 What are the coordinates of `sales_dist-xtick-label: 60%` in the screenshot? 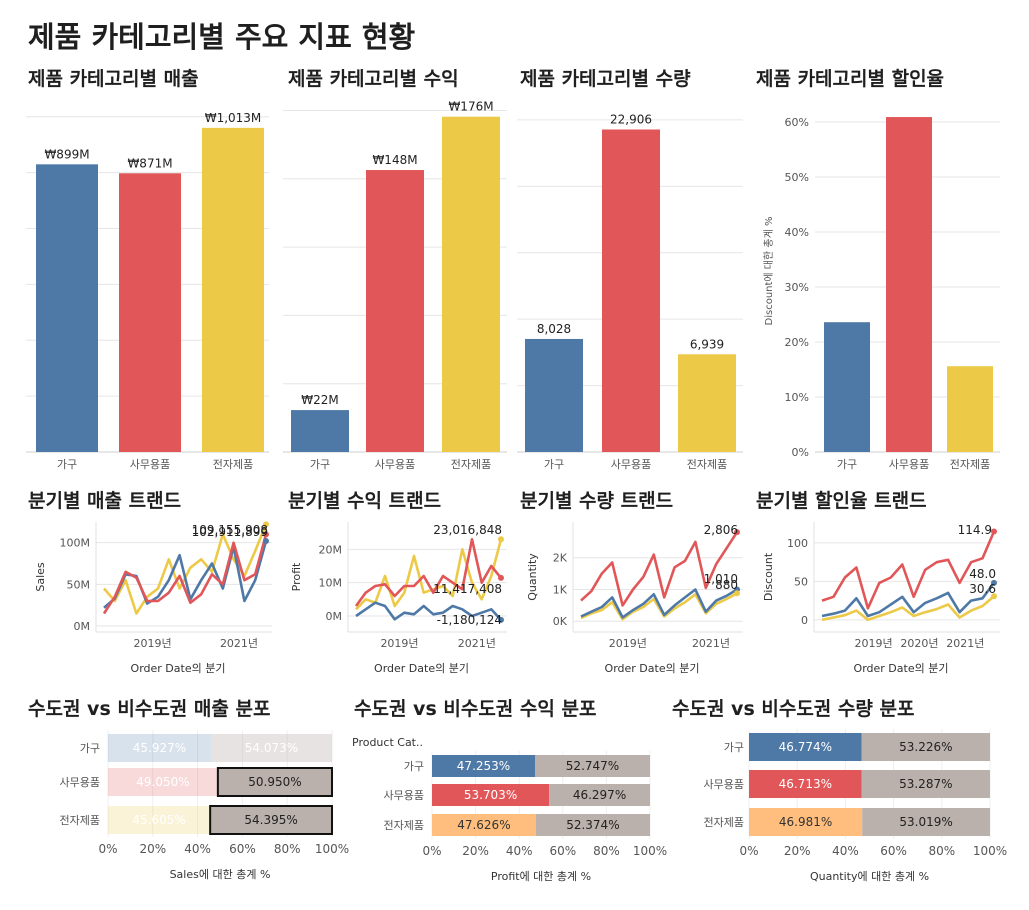 It's located at (242, 849).